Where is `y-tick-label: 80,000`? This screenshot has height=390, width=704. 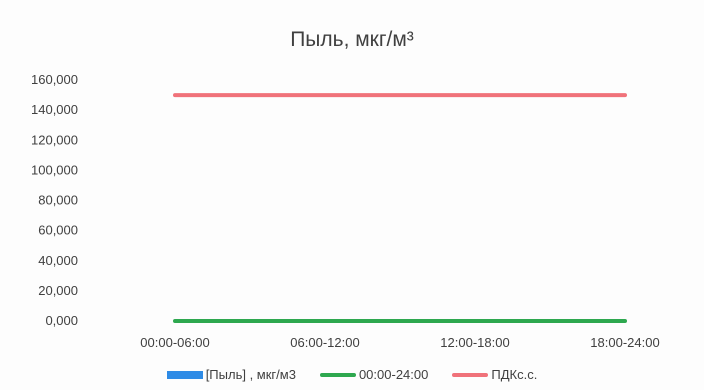 y-tick-label: 80,000 is located at coordinates (58, 200).